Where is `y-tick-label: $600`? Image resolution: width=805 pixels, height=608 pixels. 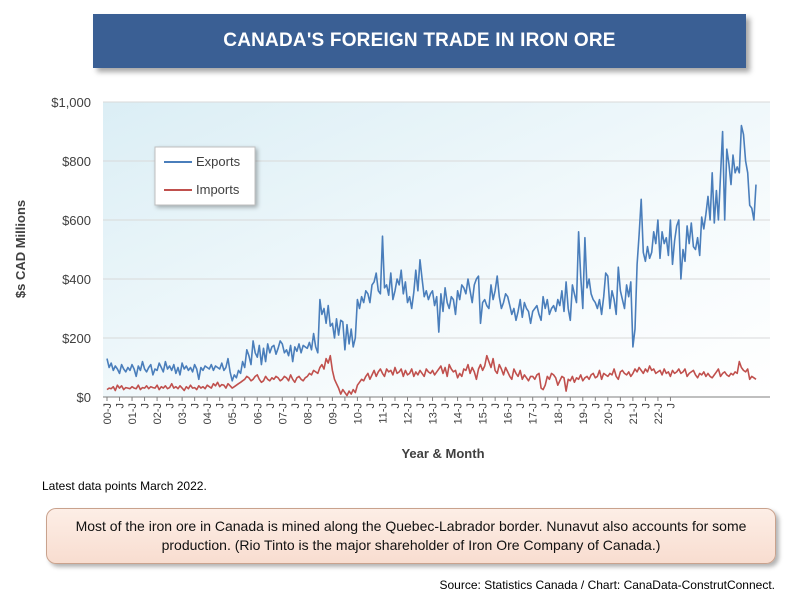
y-tick-label: $600 is located at coordinates (76, 220).